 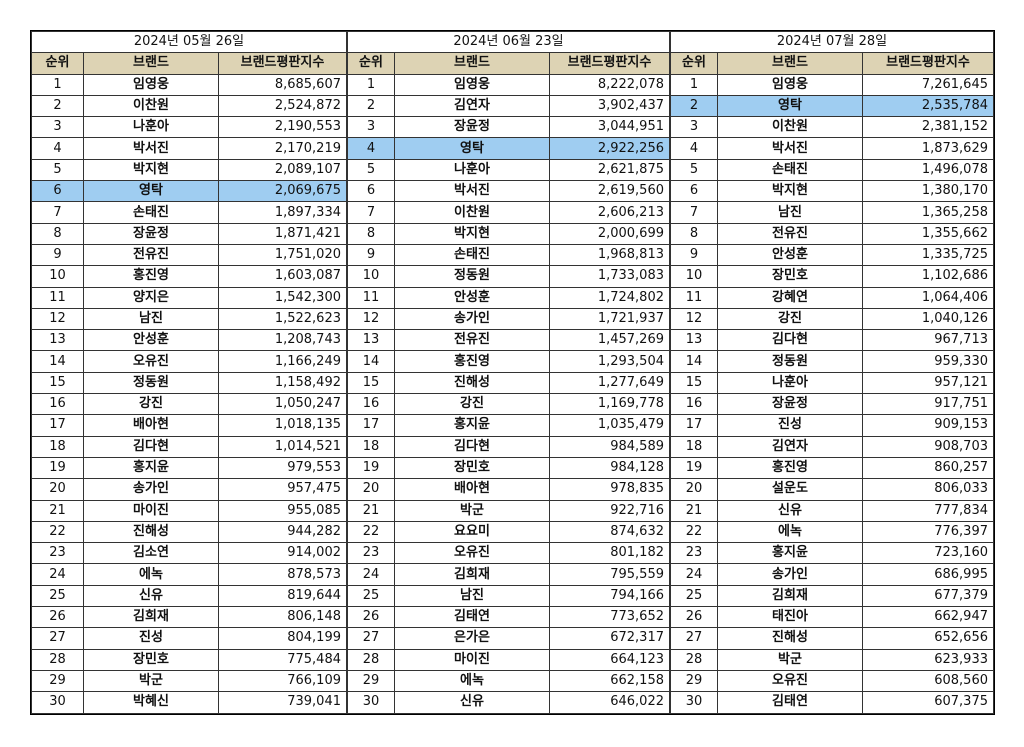 I want to click on rank-cell: 12, so click(x=694, y=319).